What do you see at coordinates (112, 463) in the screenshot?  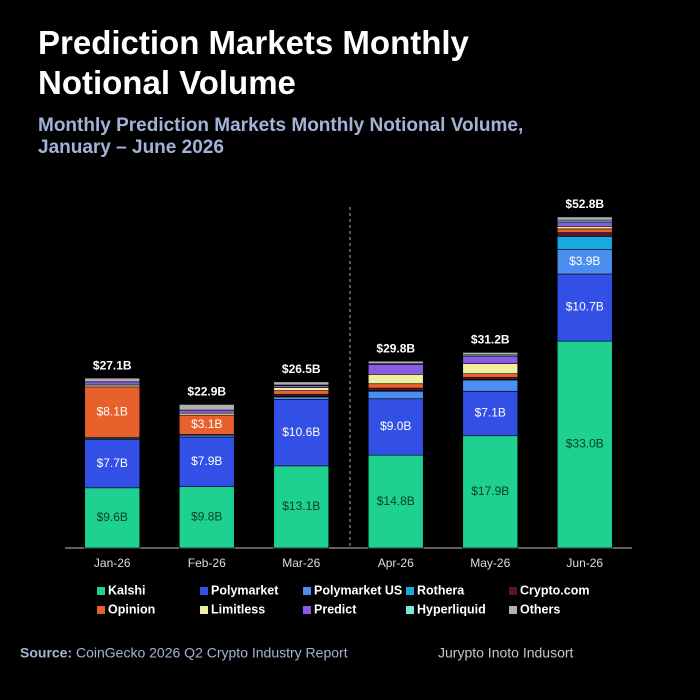 I see `data-label: $7.7B` at bounding box center [112, 463].